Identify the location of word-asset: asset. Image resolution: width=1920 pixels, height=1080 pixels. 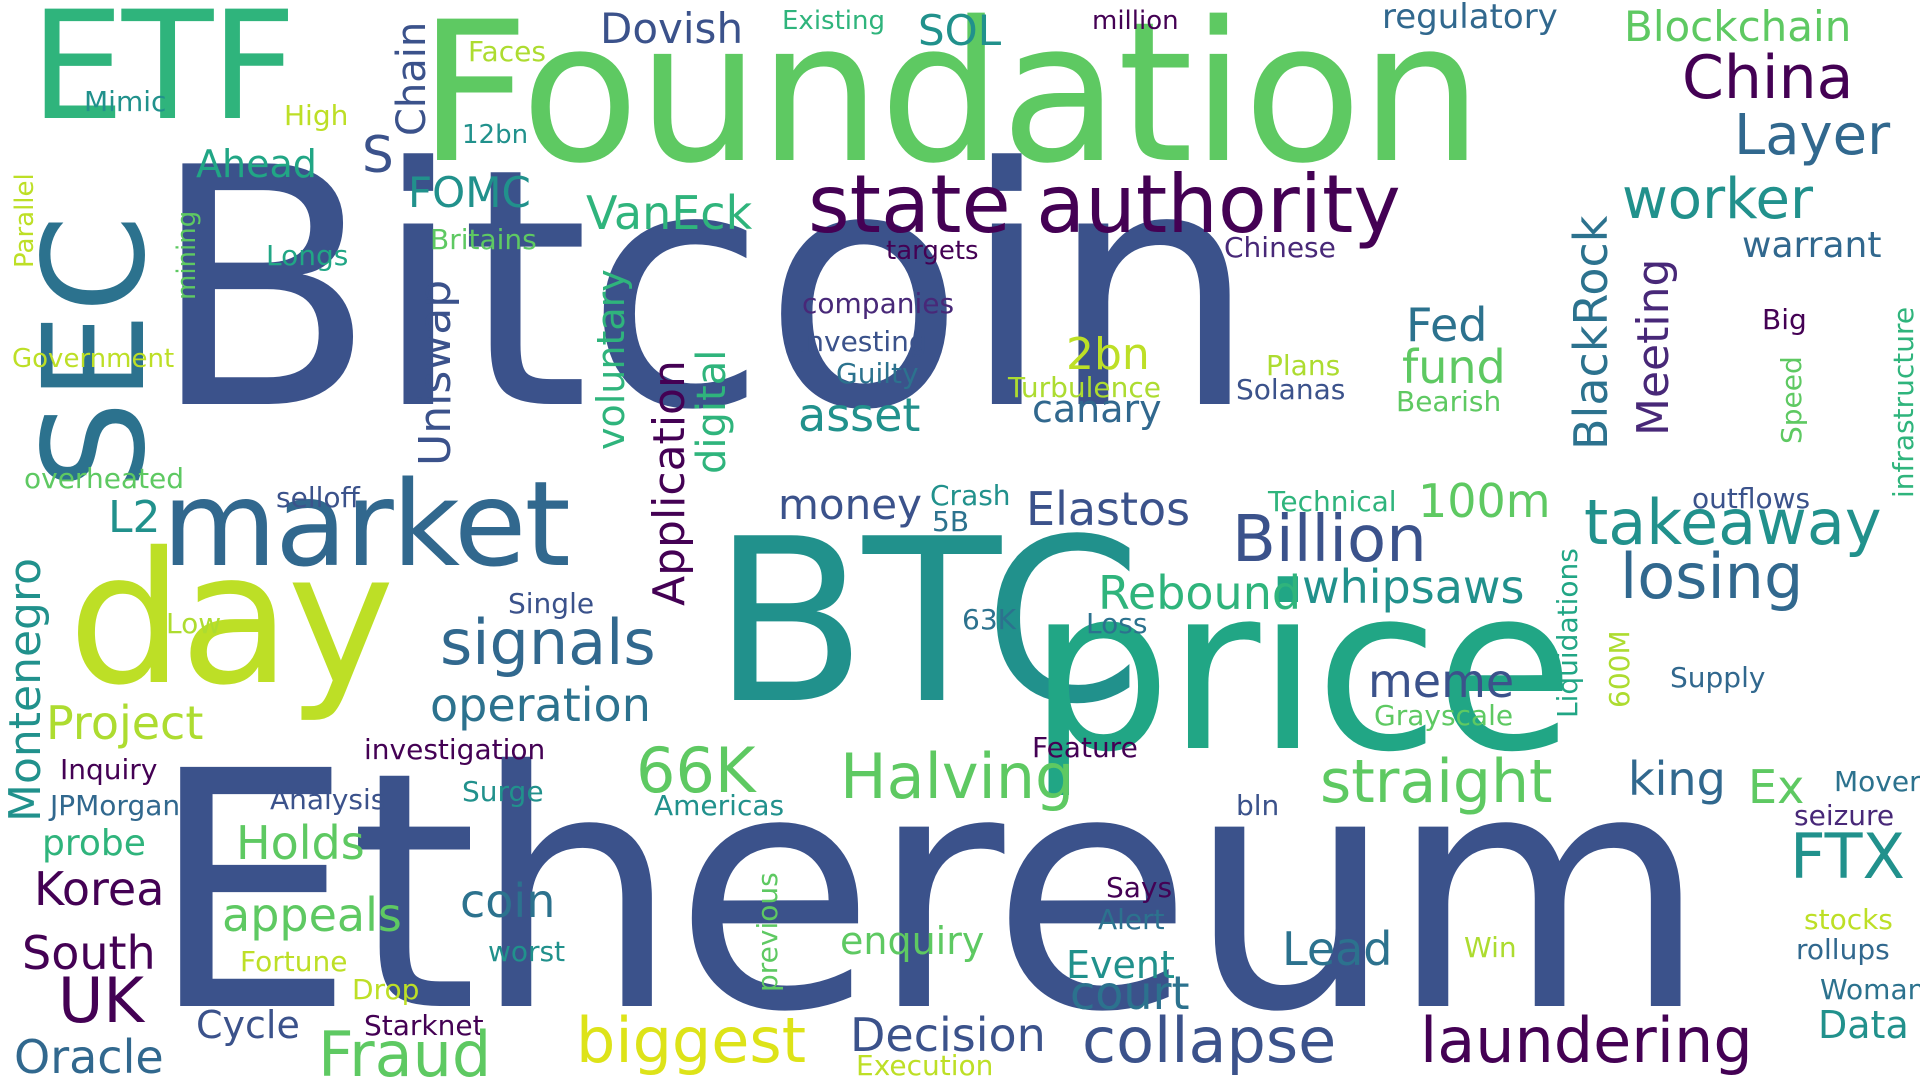
(859, 415).